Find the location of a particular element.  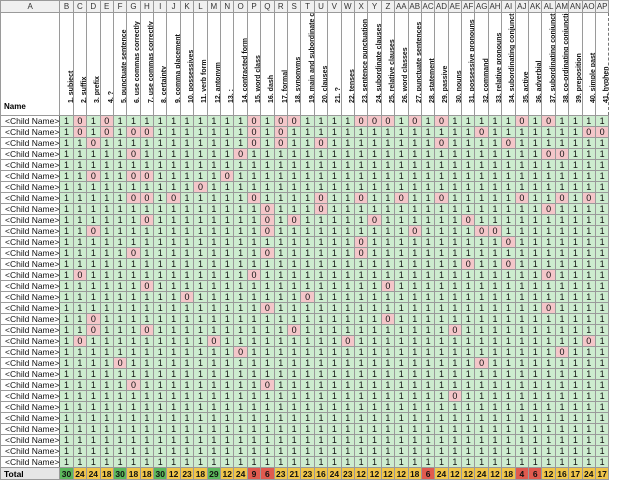

question-header: 28. statement is located at coordinates (428, 64).